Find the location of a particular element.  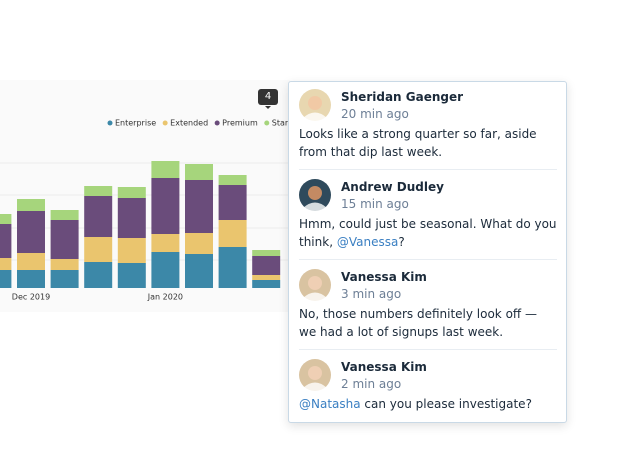

comment-text: ? is located at coordinates (401, 242).